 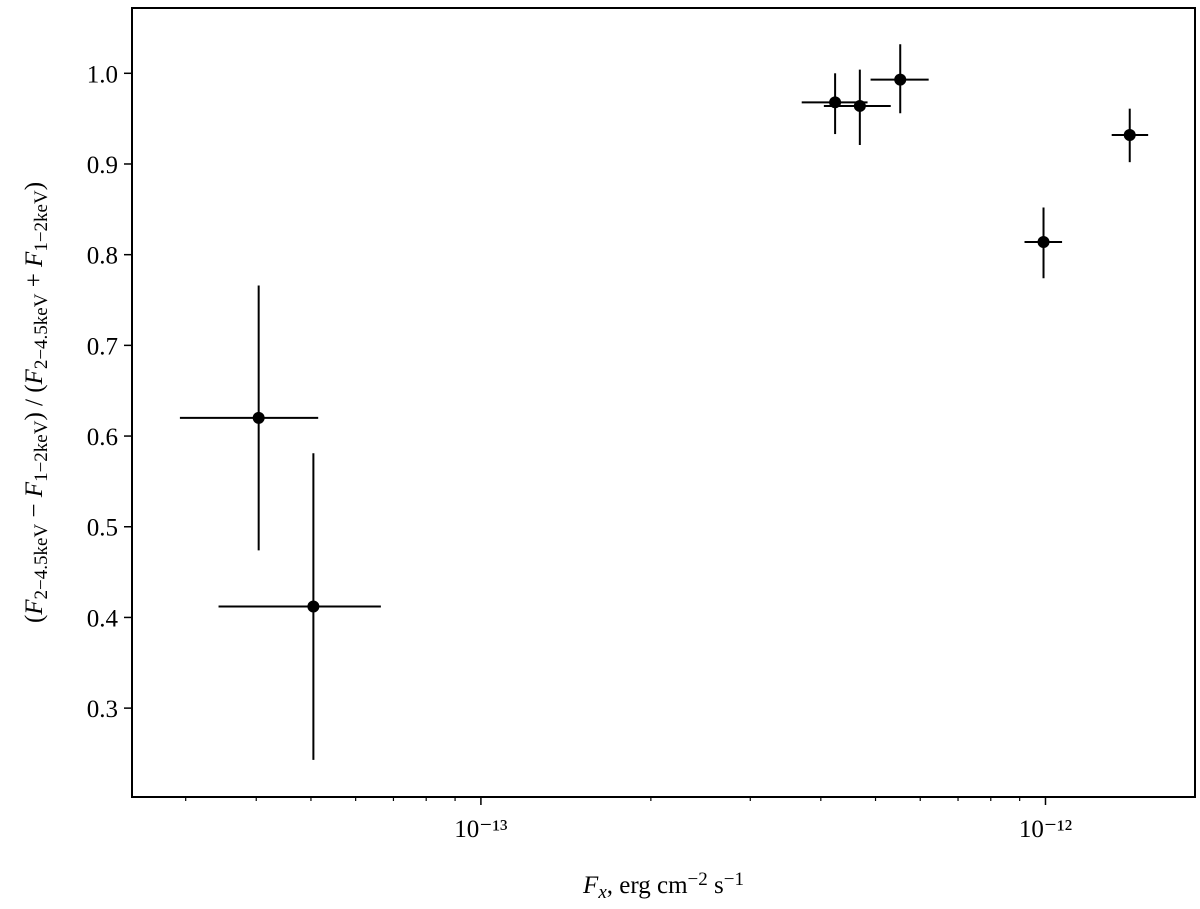 I want to click on label-part: +, so click(x=34, y=280).